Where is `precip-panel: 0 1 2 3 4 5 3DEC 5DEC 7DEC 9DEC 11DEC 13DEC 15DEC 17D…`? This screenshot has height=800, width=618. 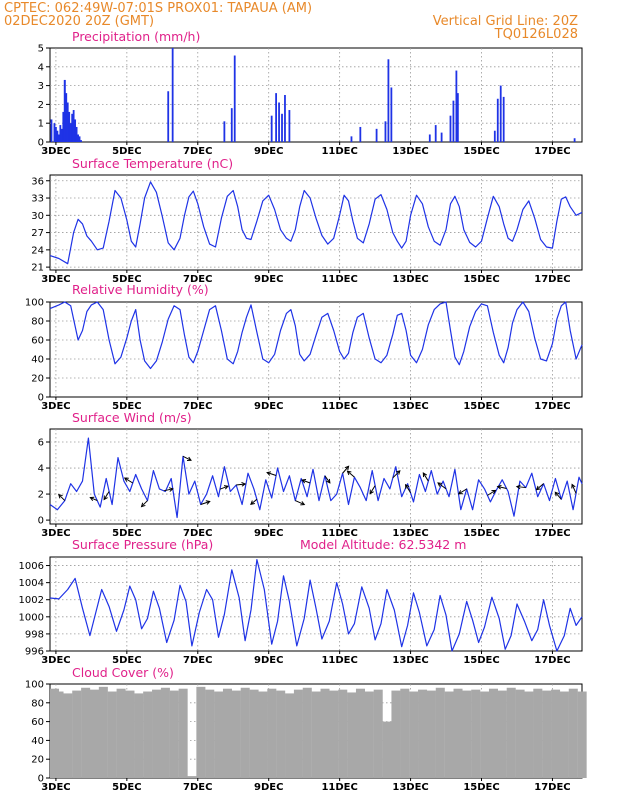
precip-panel: 0 1 2 3 4 5 3DEC 5DEC 7DEC 9DEC 11DEC 13DEC 15DEC 17D… is located at coordinates (310, 100).